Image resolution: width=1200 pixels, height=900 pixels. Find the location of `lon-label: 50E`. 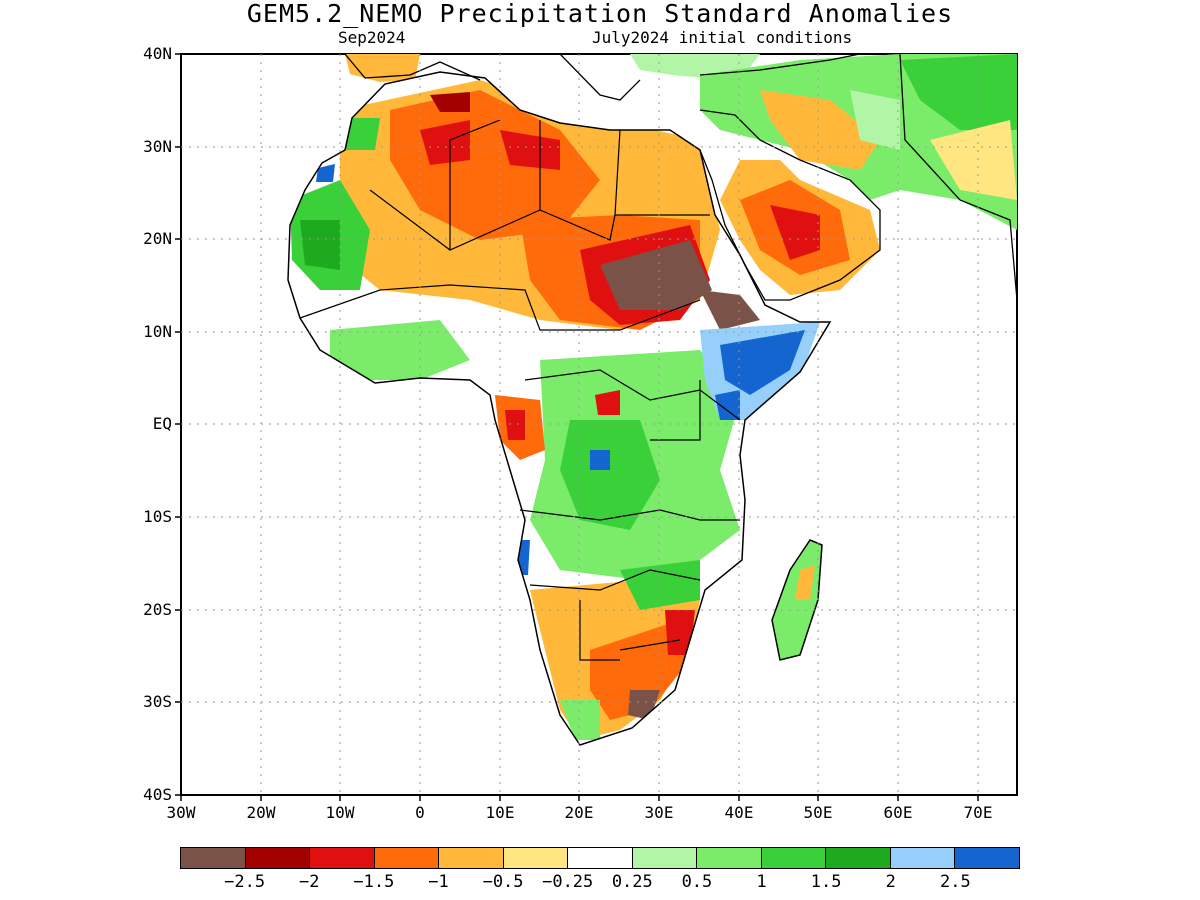

lon-label: 50E is located at coordinates (818, 812).